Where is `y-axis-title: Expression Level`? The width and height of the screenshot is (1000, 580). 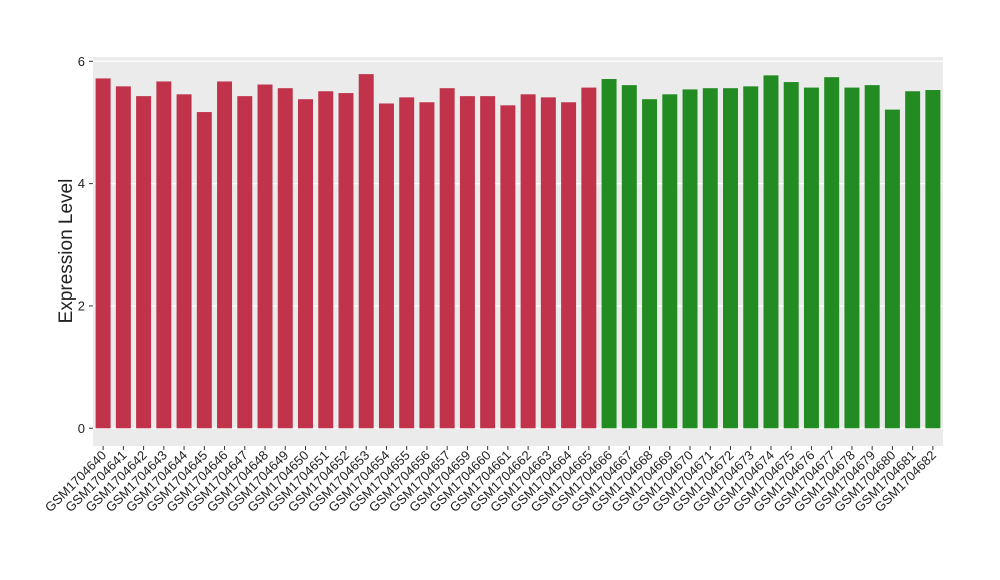
y-axis-title: Expression Level is located at coordinates (66, 251).